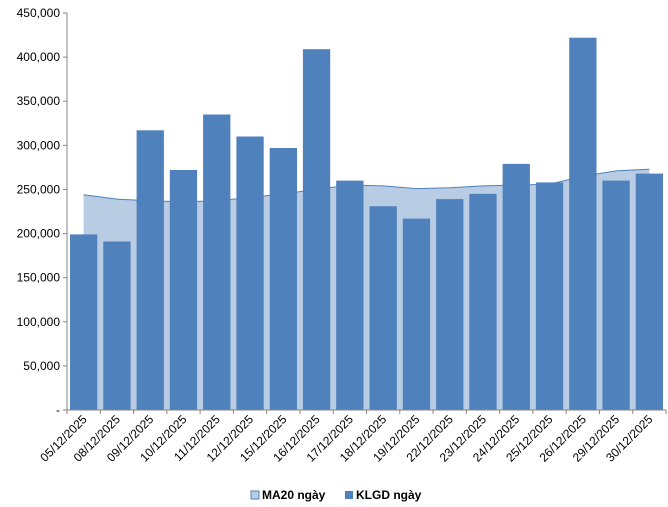 This screenshot has height=507, width=668. Describe the element at coordinates (39, 278) in the screenshot. I see `y-tick-label: 150,000` at that location.